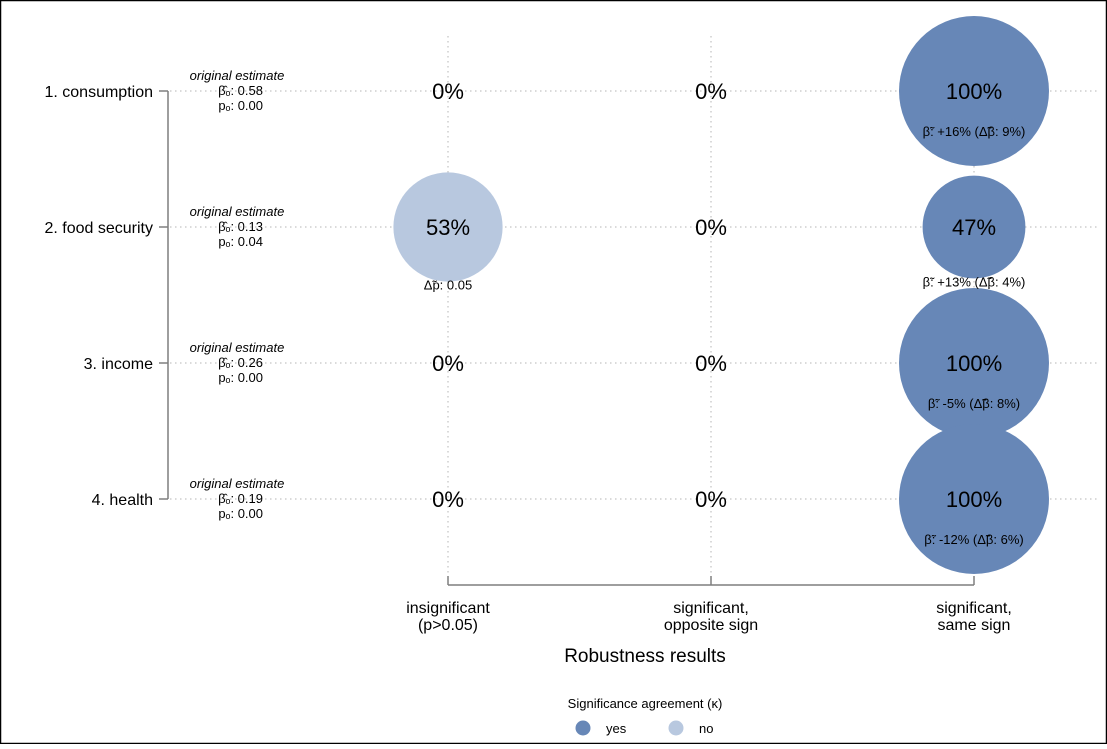 This screenshot has height=749, width=1107. What do you see at coordinates (974, 281) in the screenshot?
I see `cell-sub-label: β̃: +13% (Δ̃β: 4%)` at bounding box center [974, 281].